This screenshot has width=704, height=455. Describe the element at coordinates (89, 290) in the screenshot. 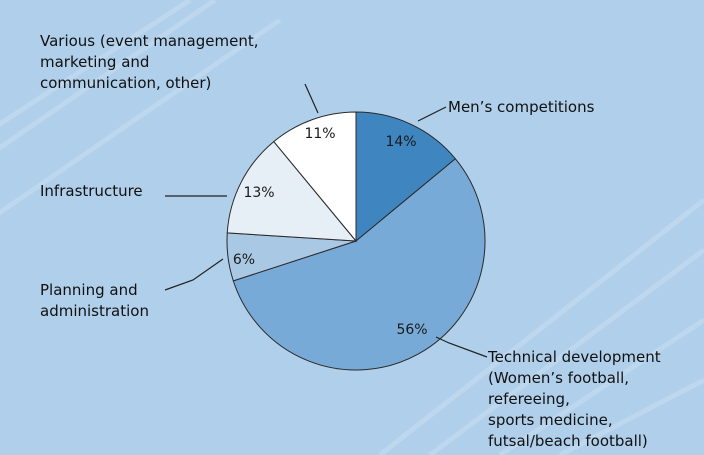

I see `slice-category-label-line: Planning and` at that location.